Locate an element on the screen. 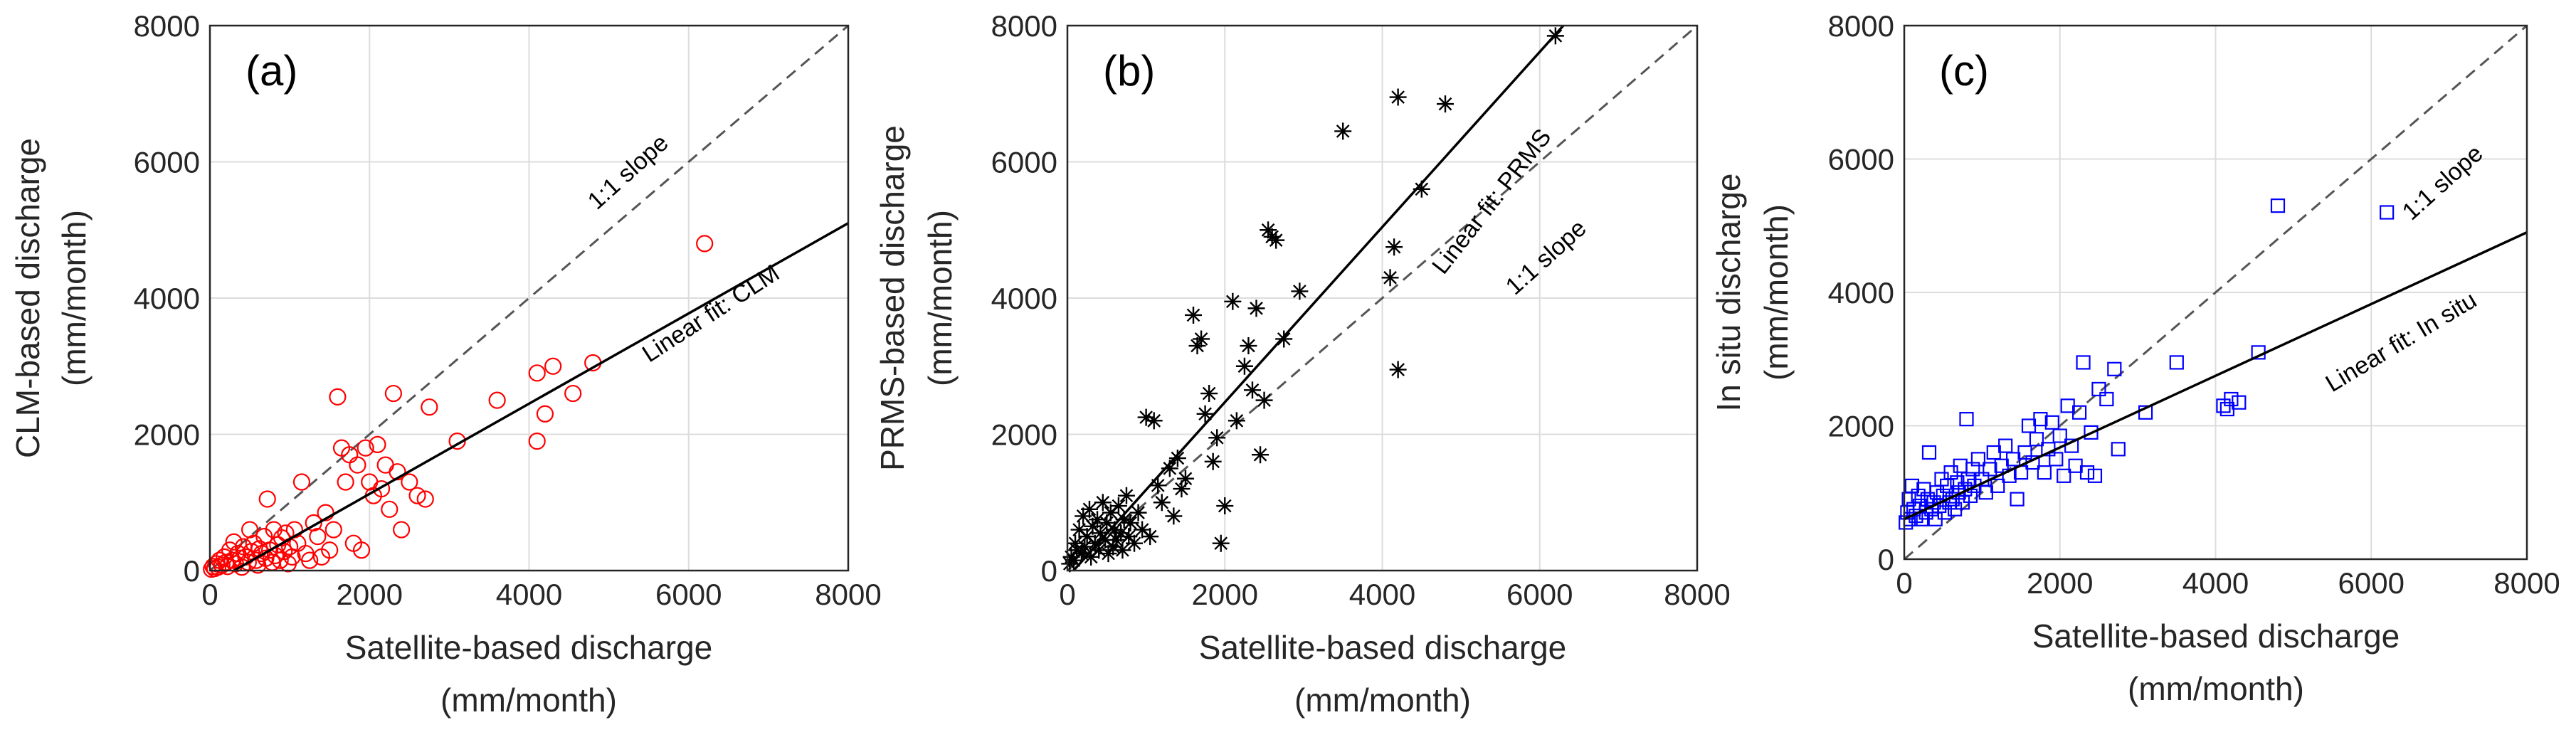 The image size is (2576, 747). y-axis-label: In situ discharge is located at coordinates (1728, 293).